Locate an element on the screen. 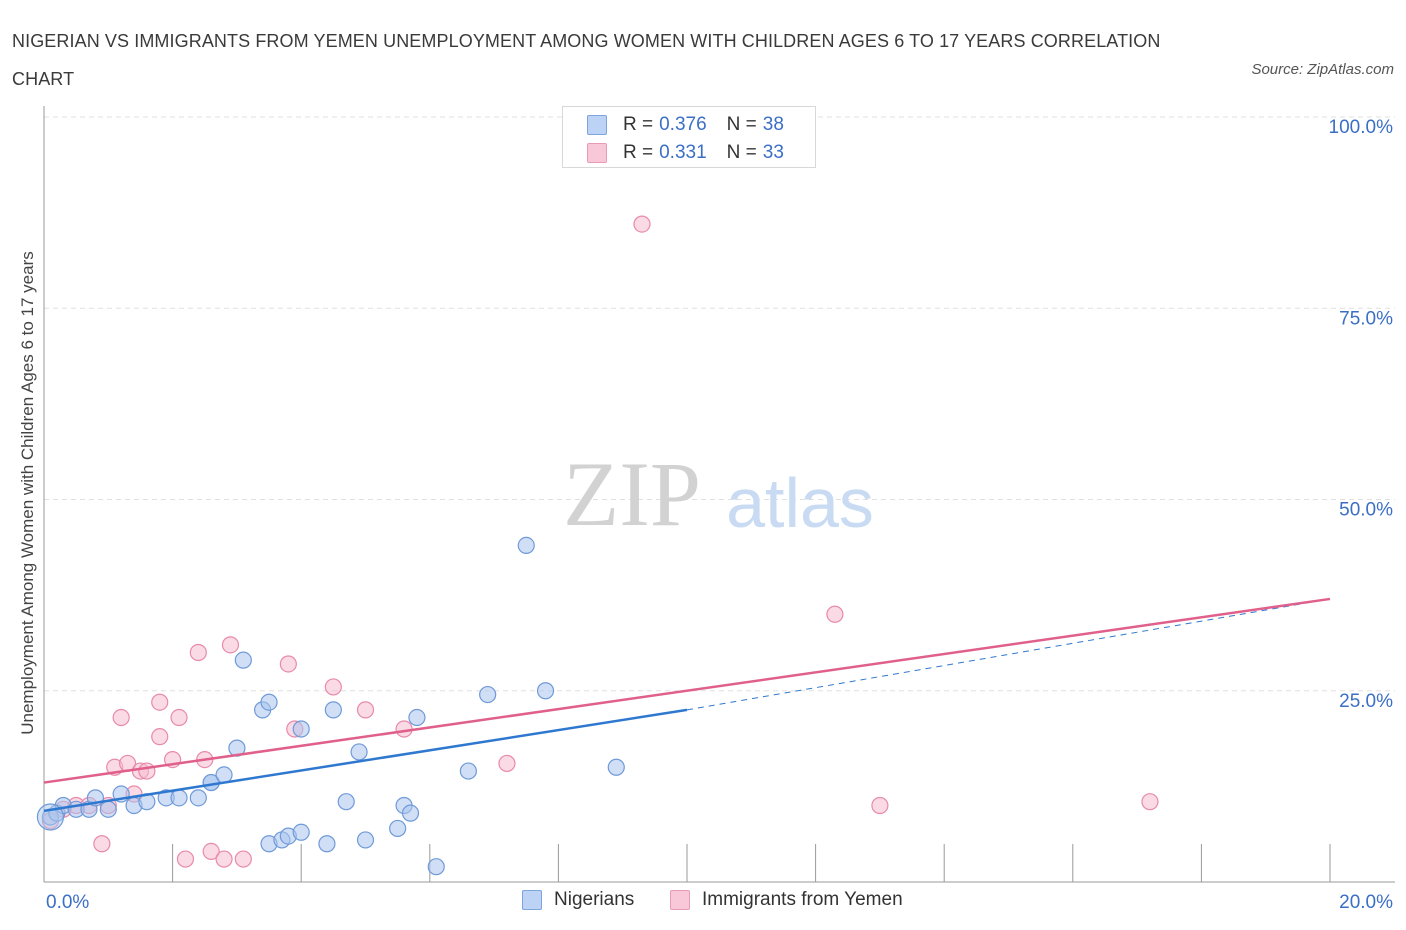  source-label: Source: ZipAtlas.com is located at coordinates (1322, 69).